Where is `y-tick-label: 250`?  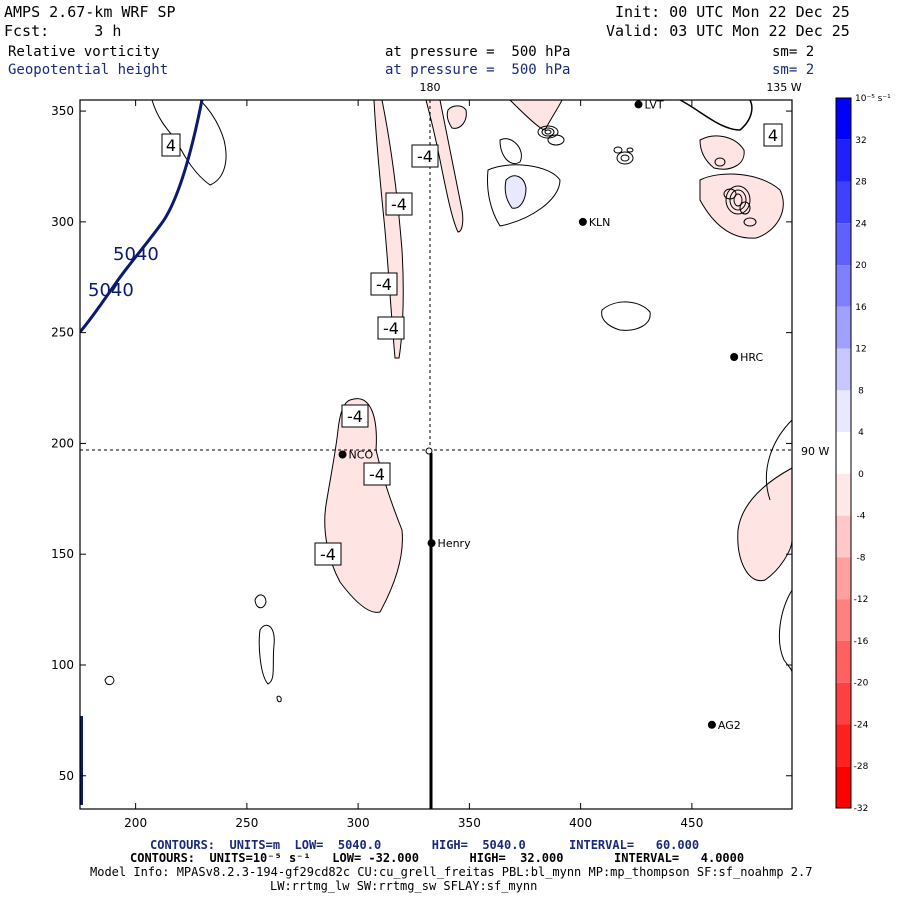 y-tick-label: 250 is located at coordinates (62, 333).